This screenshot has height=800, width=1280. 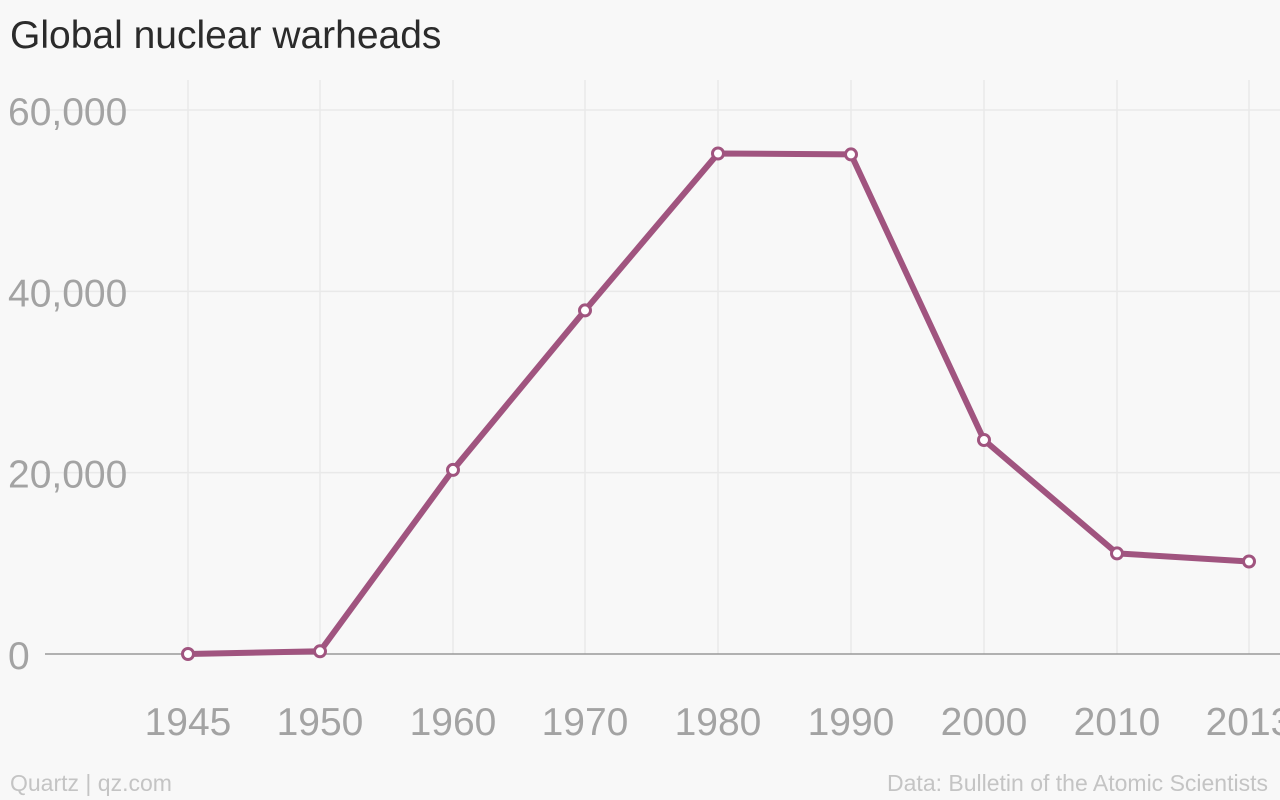 I want to click on data-source: Data: Bulletin of the Atomic Scientists, so click(x=1077, y=783).